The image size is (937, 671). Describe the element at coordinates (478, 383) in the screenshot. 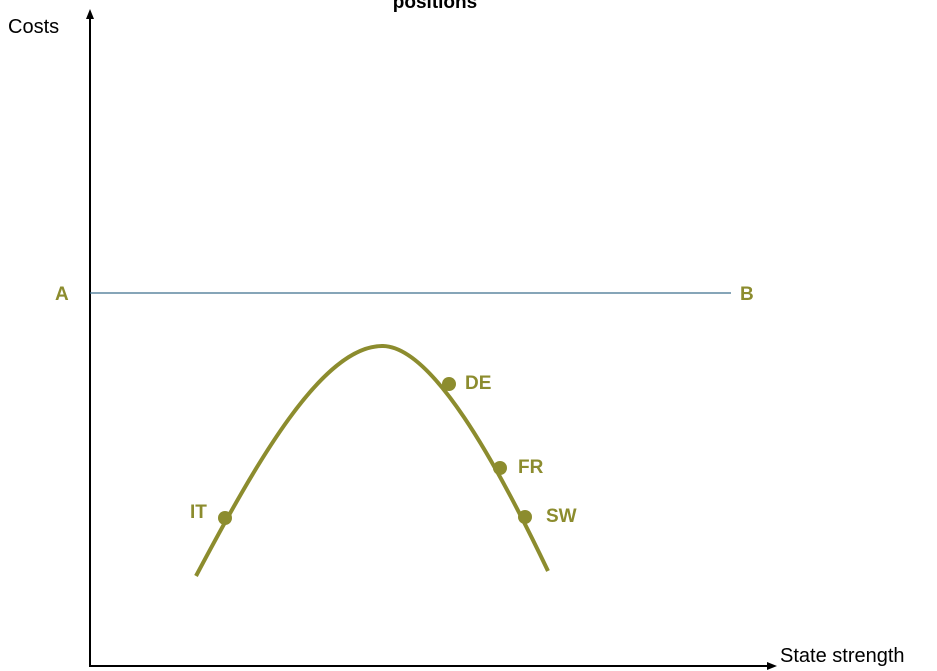

I see `point-label: DE` at that location.